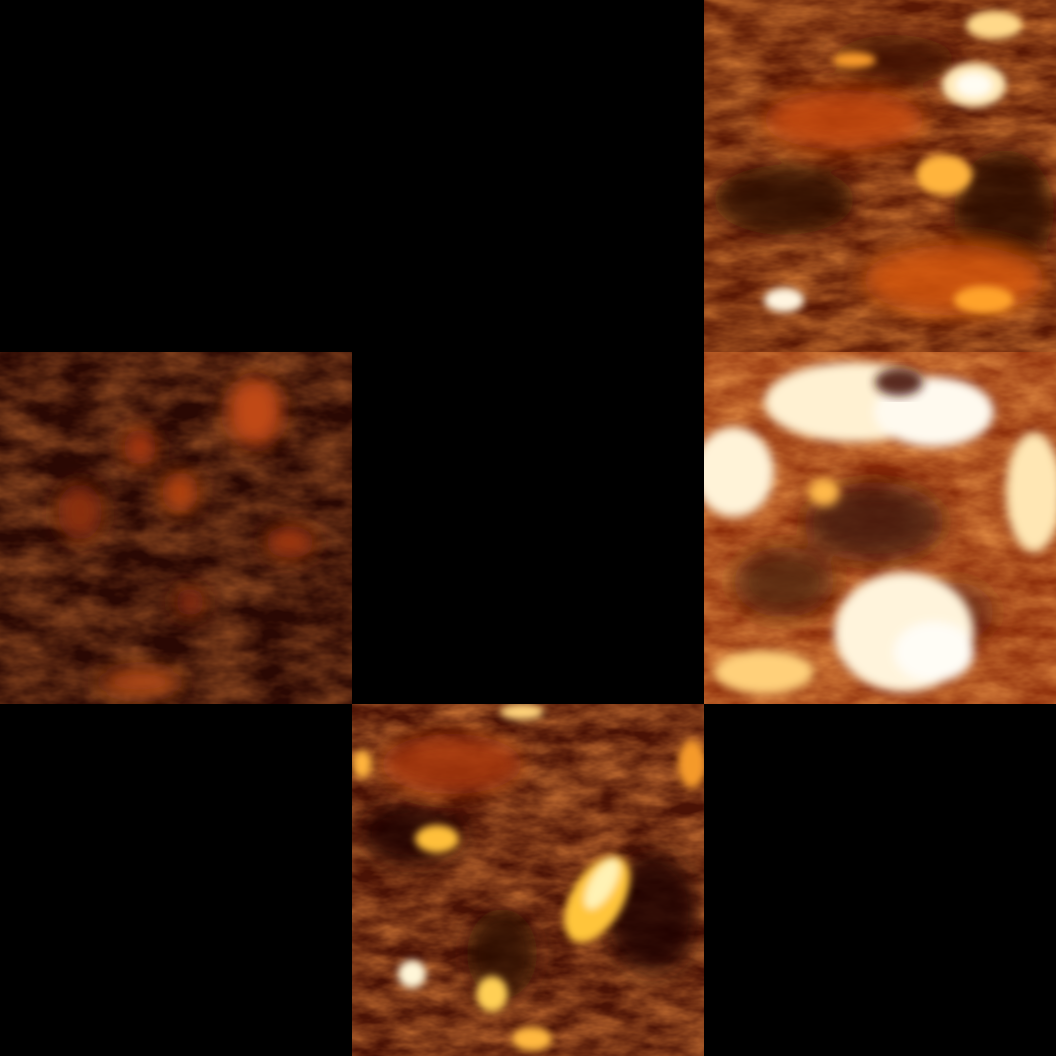 This screenshot has width=1056, height=1056. Describe the element at coordinates (528, 528) in the screenshot. I see `empty-tile-r1-c1` at that location.